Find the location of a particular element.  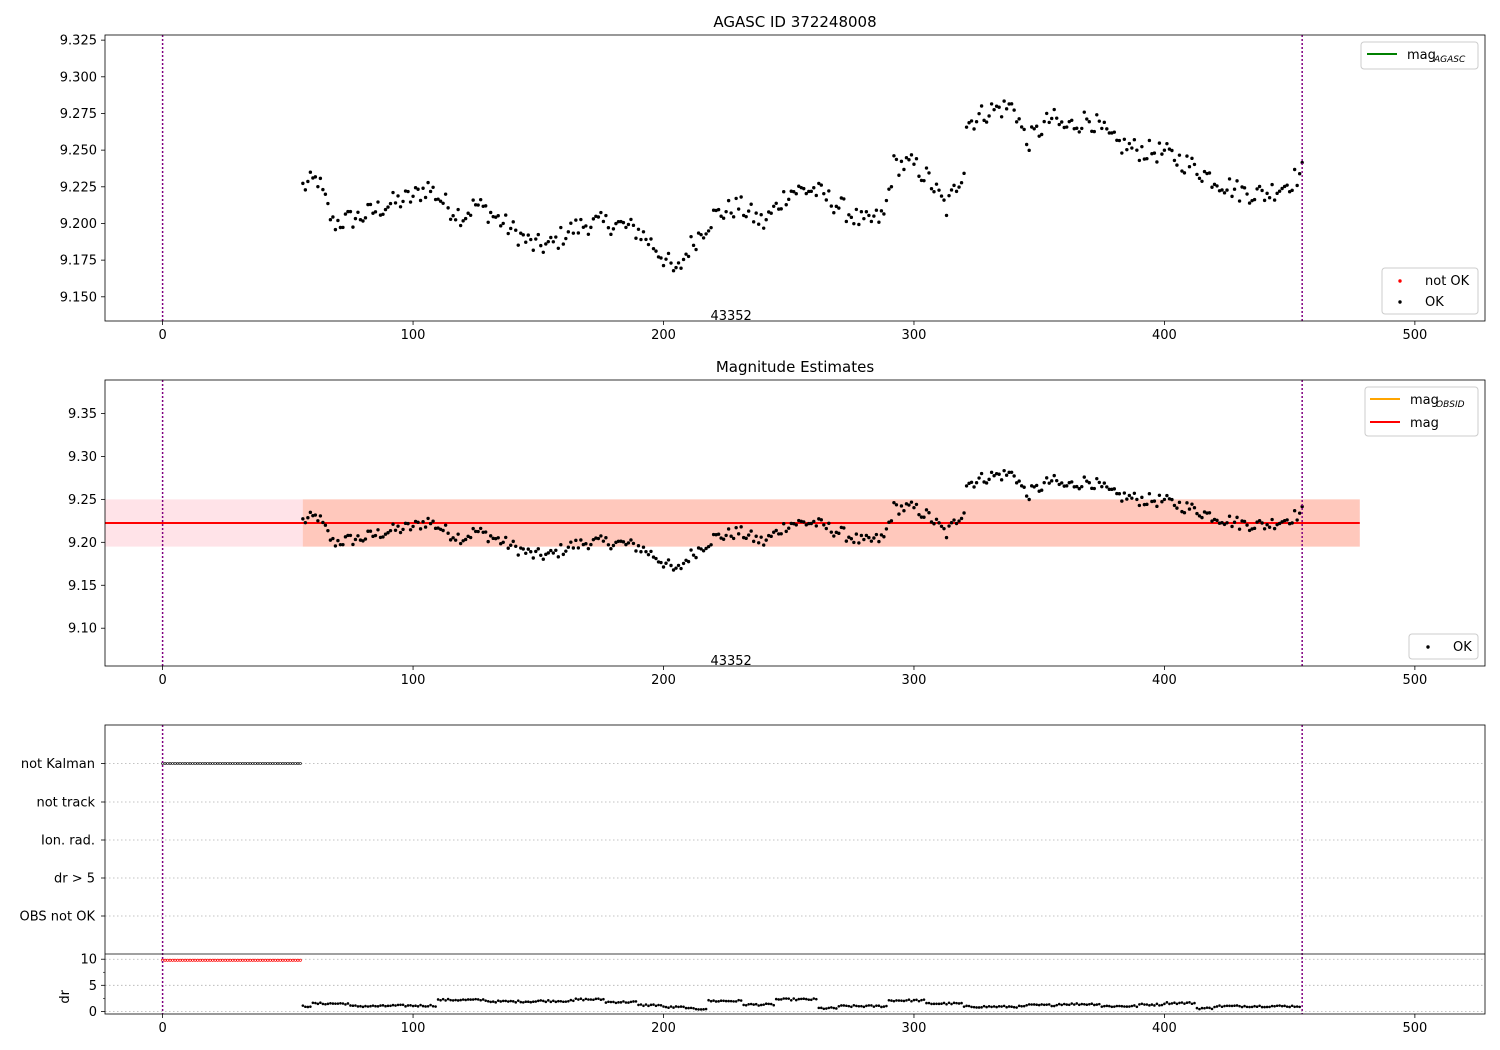

dr-tick-label: 10 is located at coordinates (88, 960).